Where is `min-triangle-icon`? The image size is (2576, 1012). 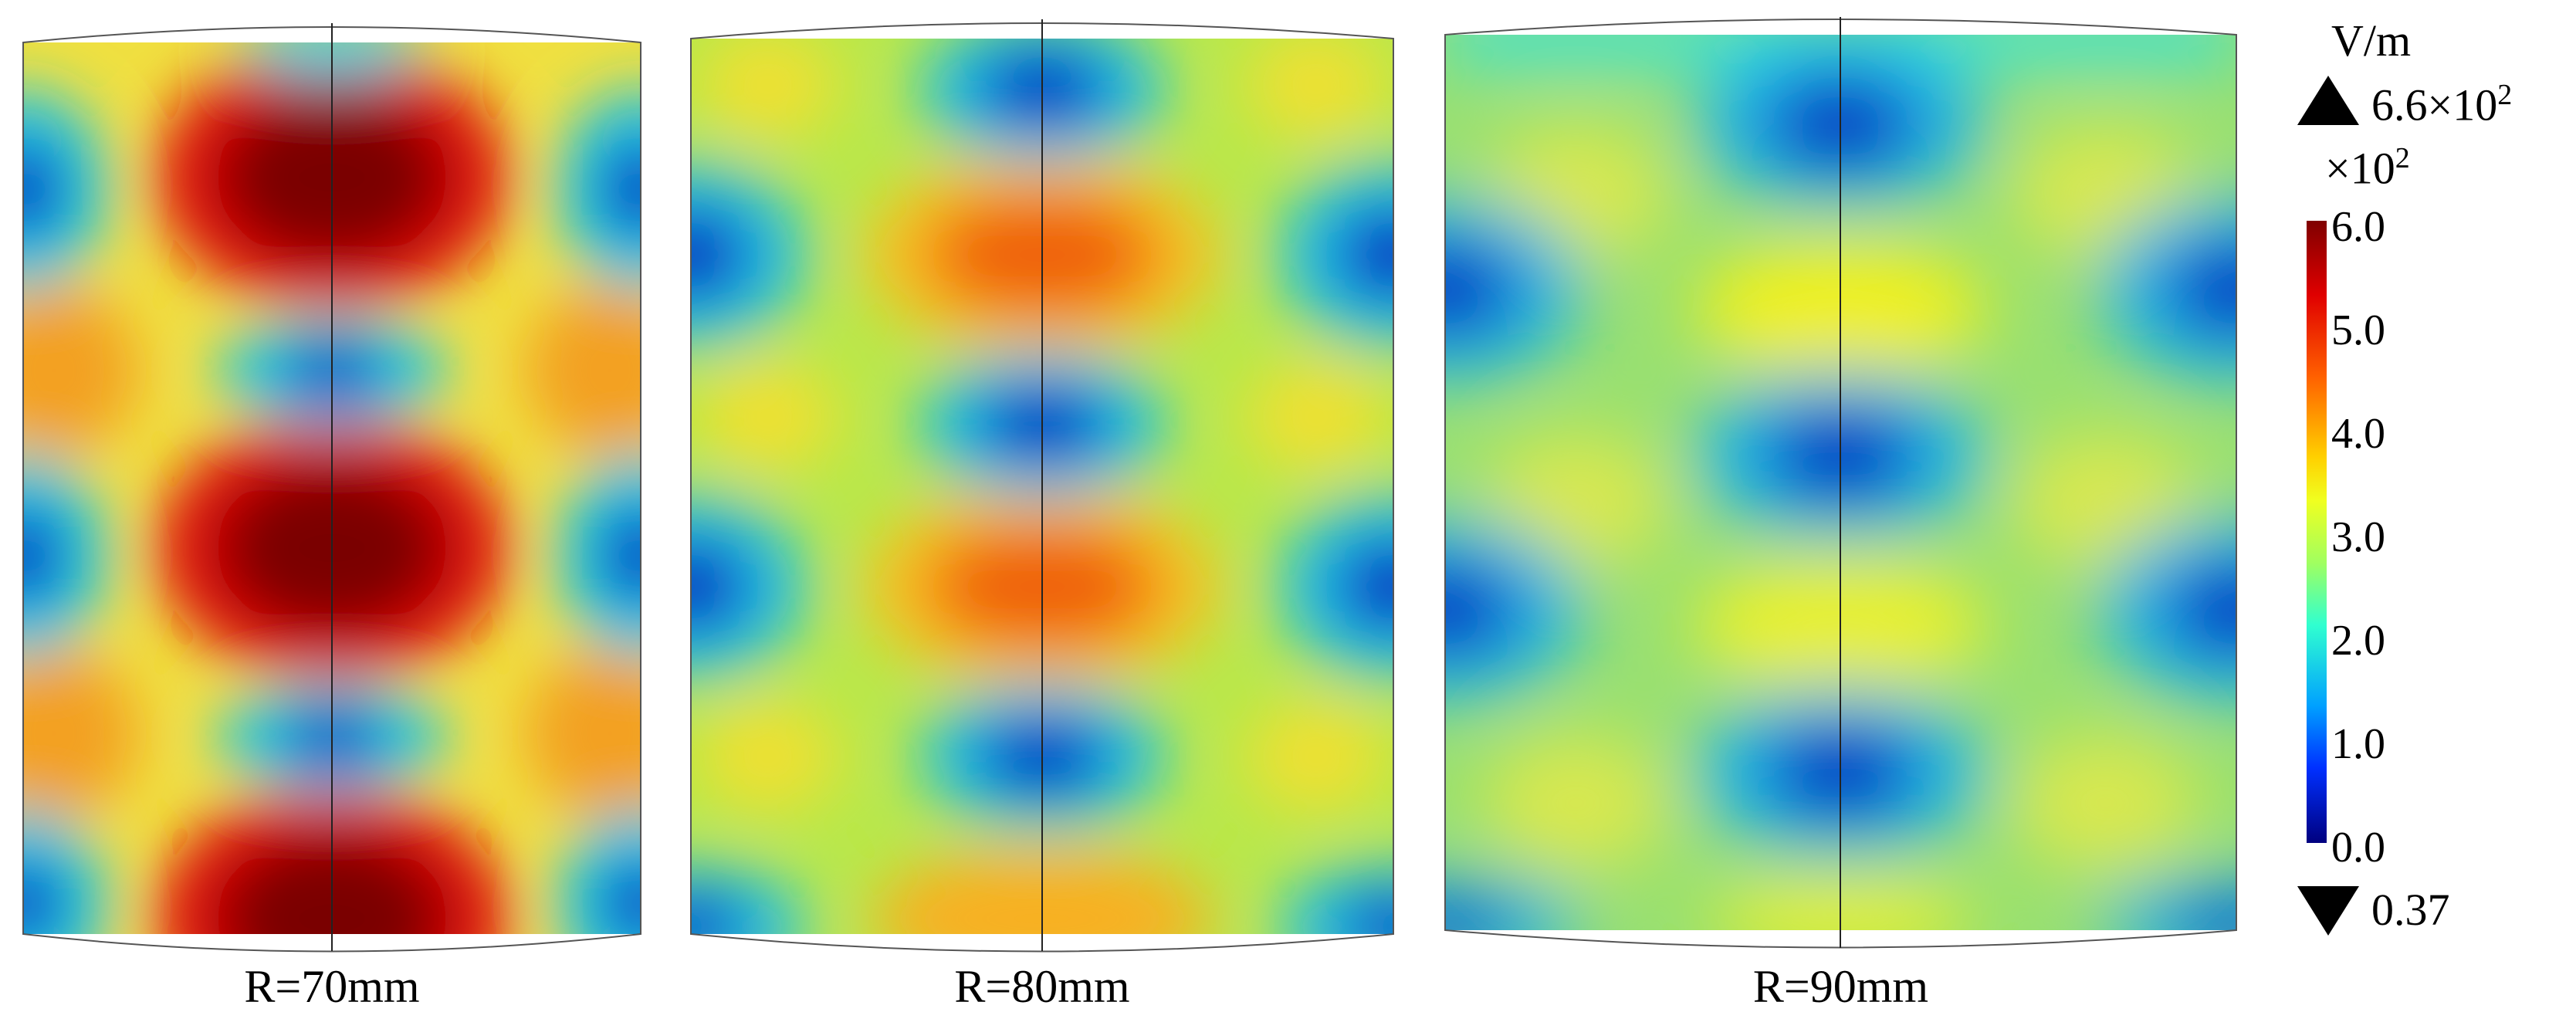
min-triangle-icon is located at coordinates (2328, 911).